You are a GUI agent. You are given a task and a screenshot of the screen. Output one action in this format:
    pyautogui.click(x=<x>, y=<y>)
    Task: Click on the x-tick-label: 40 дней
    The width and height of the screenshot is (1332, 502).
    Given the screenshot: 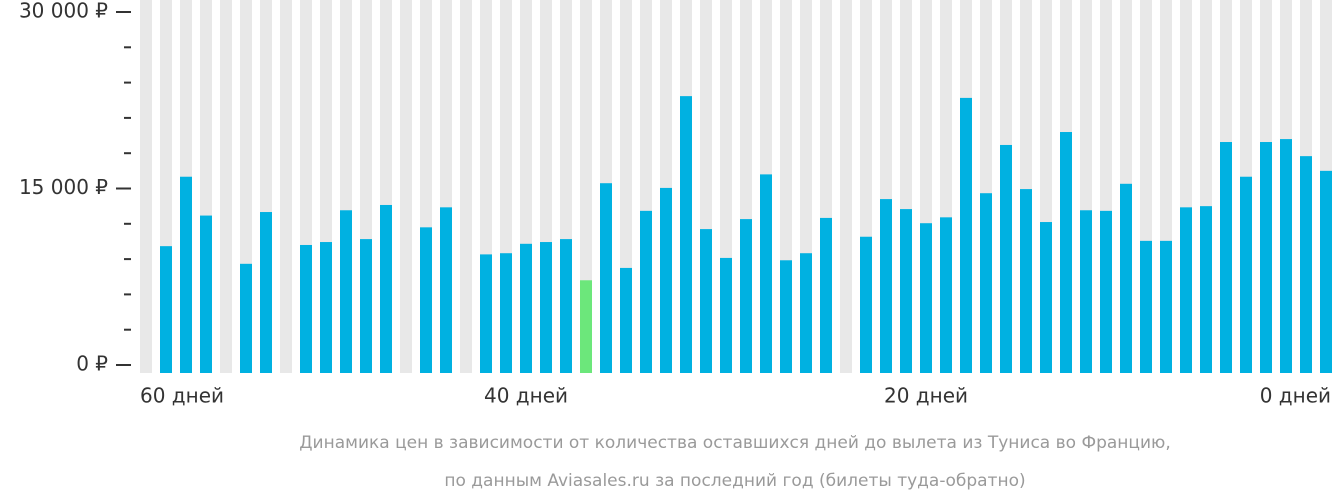 What is the action you would take?
    pyautogui.click(x=526, y=396)
    